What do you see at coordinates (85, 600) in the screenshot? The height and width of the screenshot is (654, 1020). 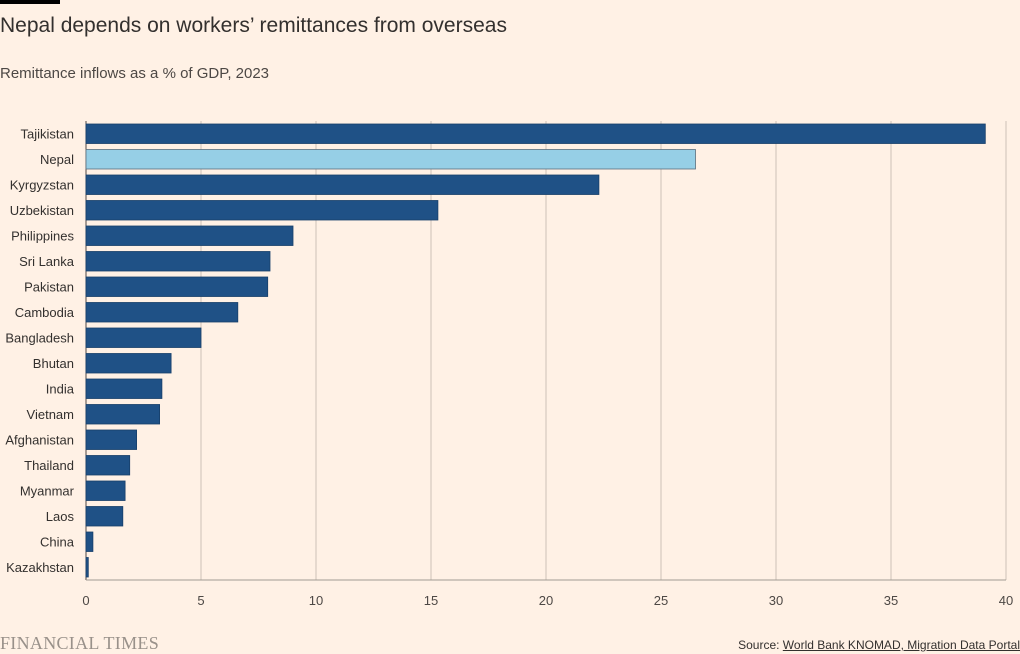 I see `x-tick-label: 0` at bounding box center [85, 600].